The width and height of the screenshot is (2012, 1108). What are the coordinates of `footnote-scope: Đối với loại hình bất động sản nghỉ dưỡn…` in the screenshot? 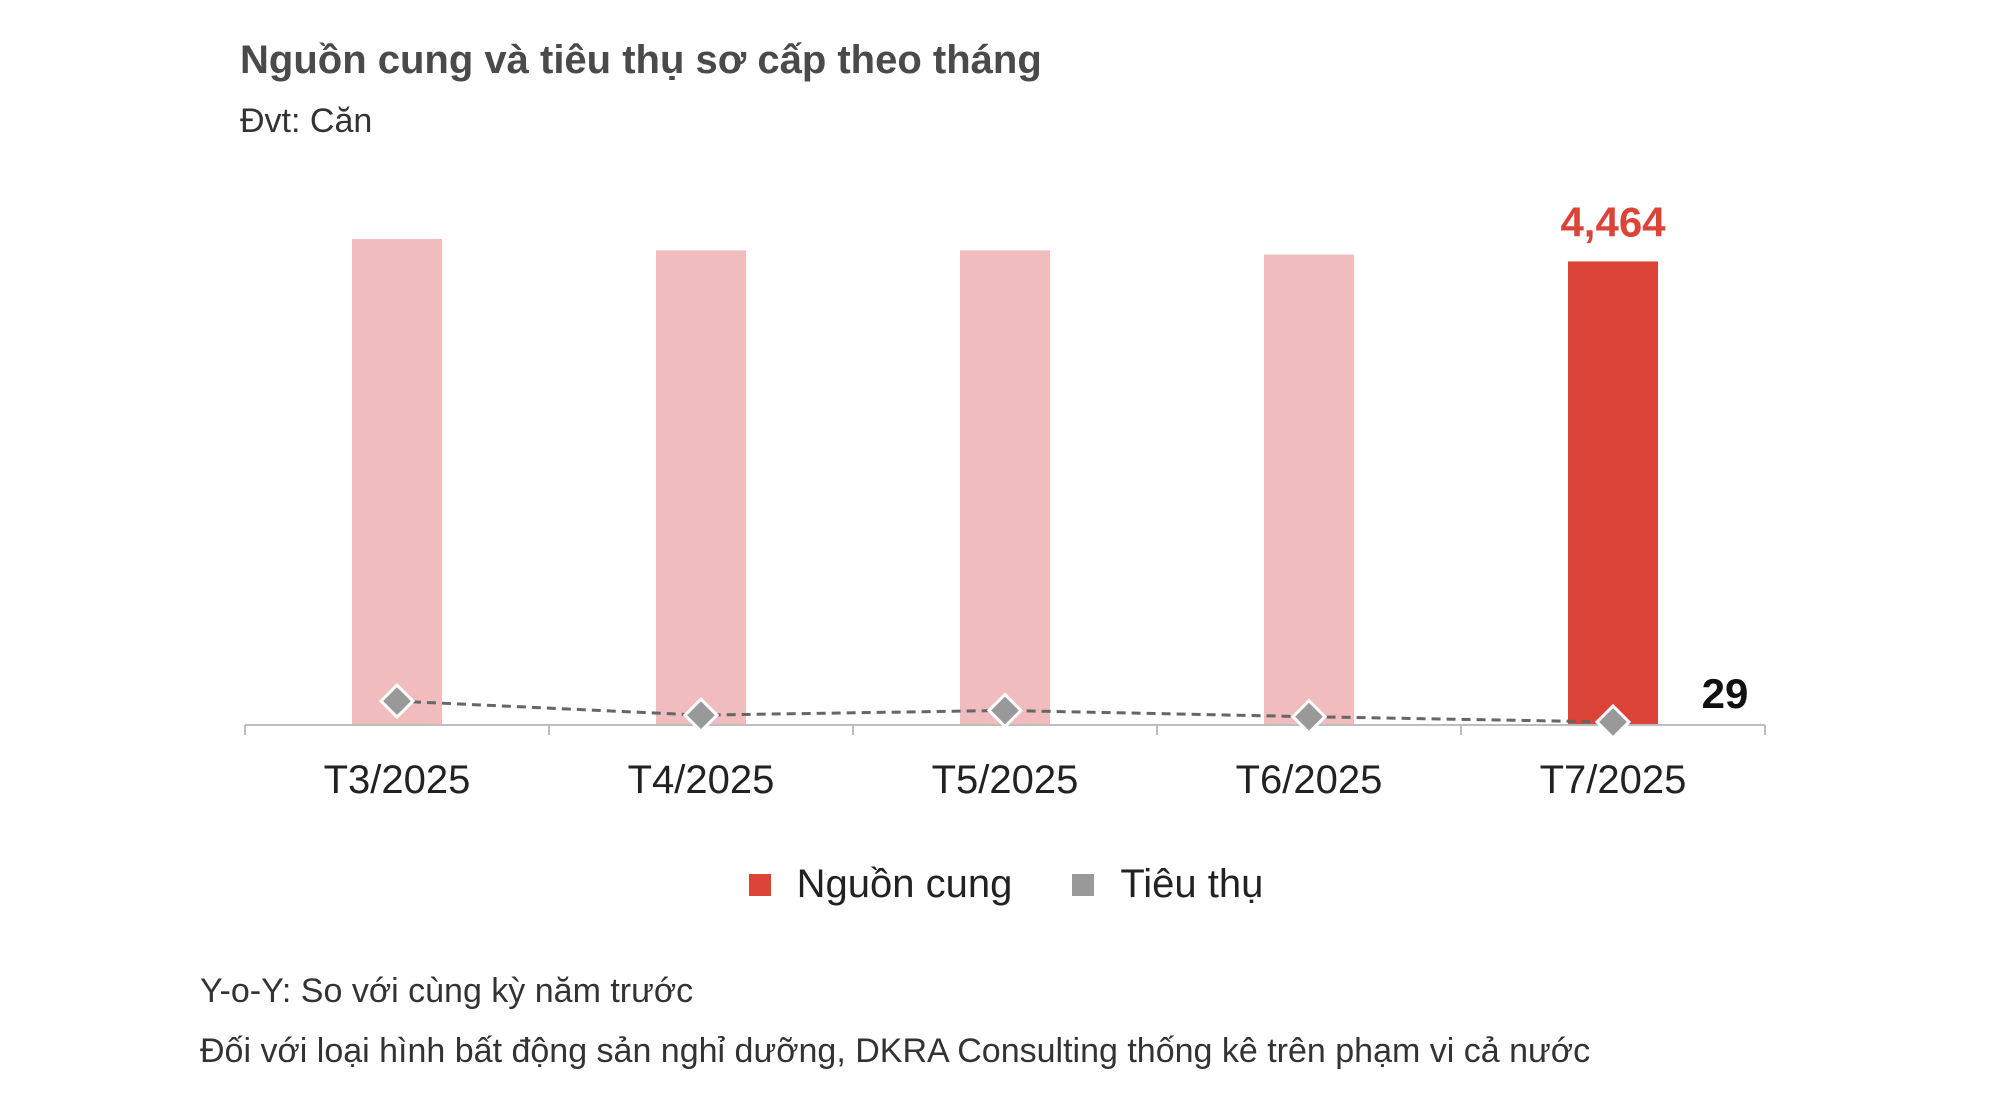 It's located at (895, 1051).